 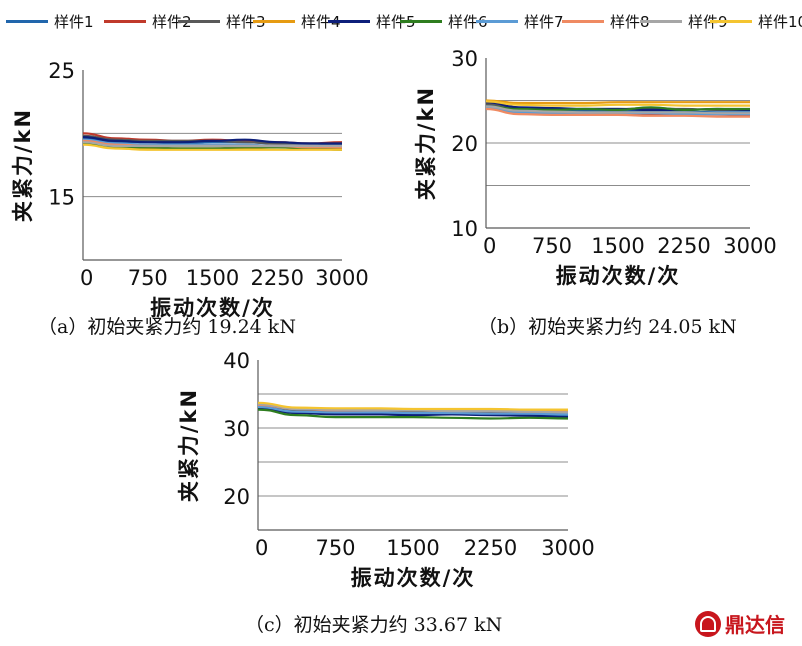 What do you see at coordinates (396, 21) in the screenshot?
I see `legend-label: 样件5` at bounding box center [396, 21].